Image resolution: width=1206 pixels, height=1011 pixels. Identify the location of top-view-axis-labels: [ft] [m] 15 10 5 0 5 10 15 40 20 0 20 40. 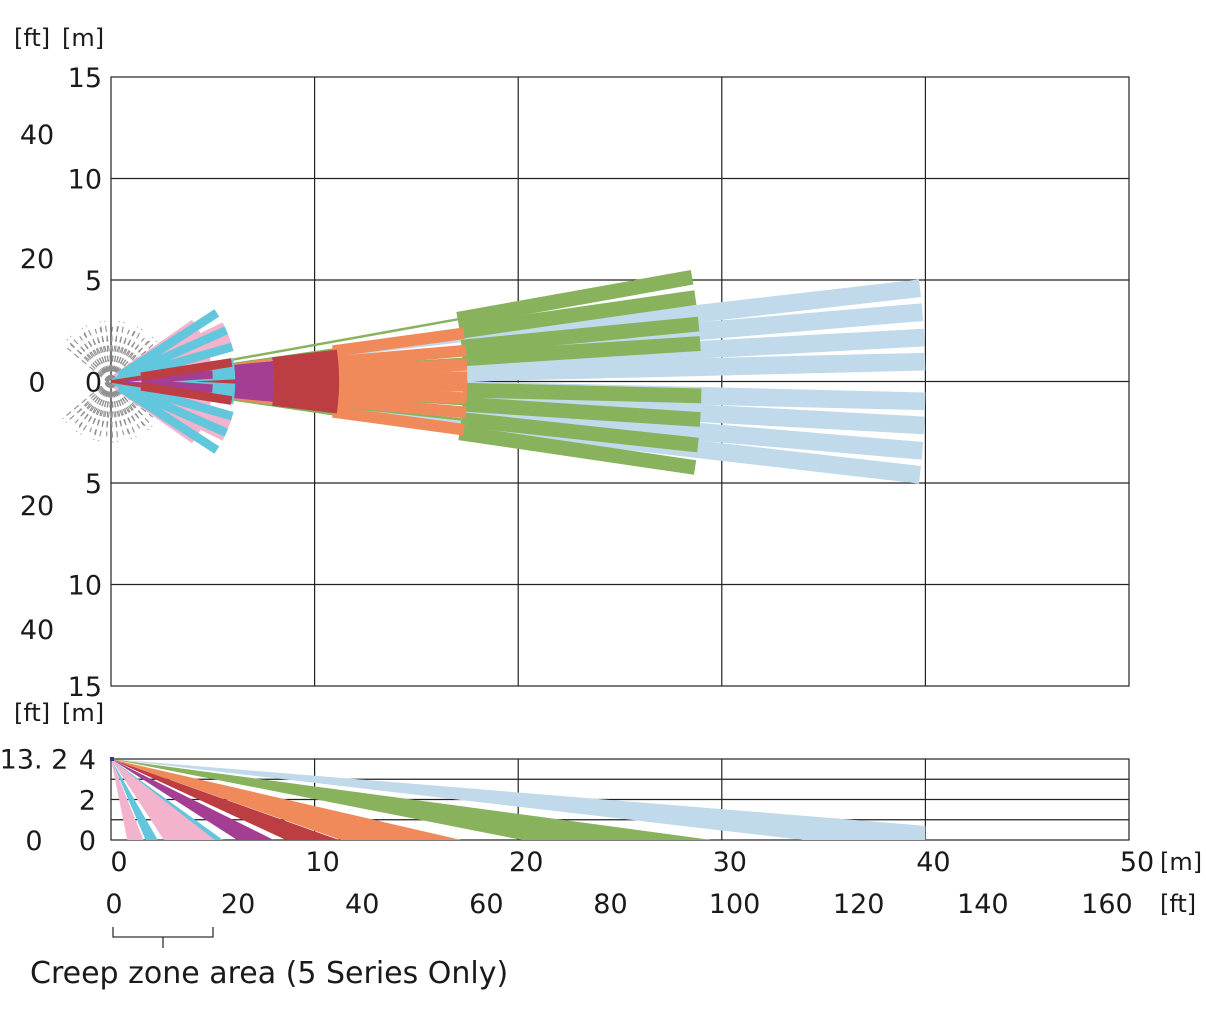
(59, 363).